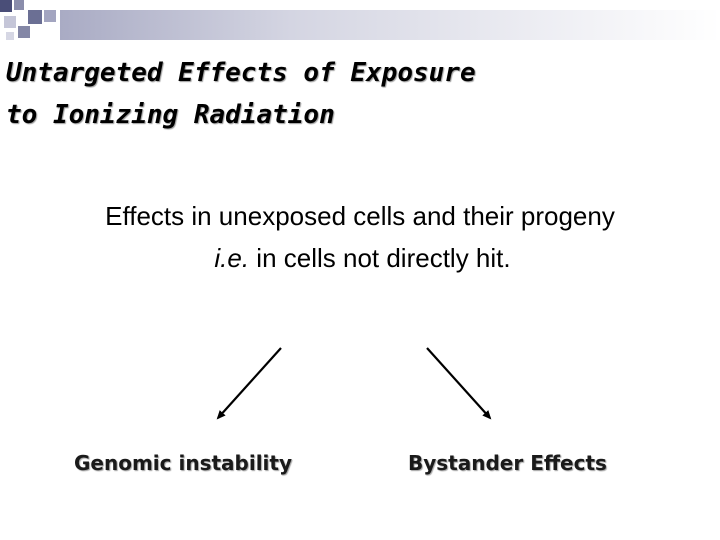 Image resolution: width=720 pixels, height=540 pixels. Describe the element at coordinates (241, 73) in the screenshot. I see `title-line-1: Untargeted Effects of Exposure` at that location.